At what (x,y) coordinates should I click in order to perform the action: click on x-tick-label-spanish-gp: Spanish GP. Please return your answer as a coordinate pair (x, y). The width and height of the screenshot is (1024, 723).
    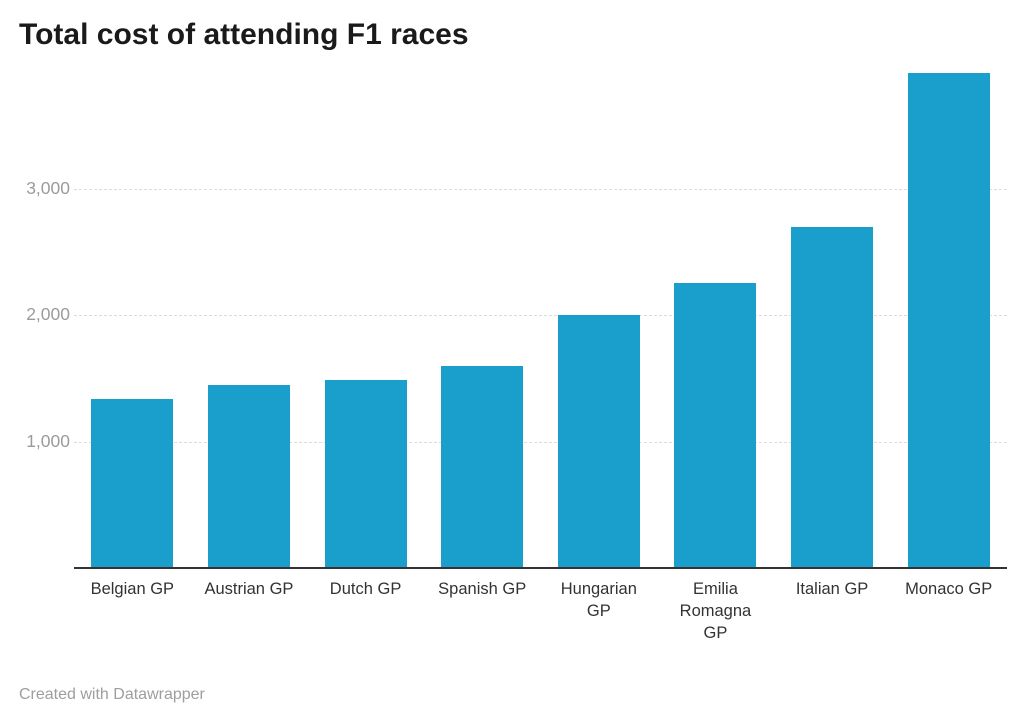
    Looking at the image, I should click on (482, 589).